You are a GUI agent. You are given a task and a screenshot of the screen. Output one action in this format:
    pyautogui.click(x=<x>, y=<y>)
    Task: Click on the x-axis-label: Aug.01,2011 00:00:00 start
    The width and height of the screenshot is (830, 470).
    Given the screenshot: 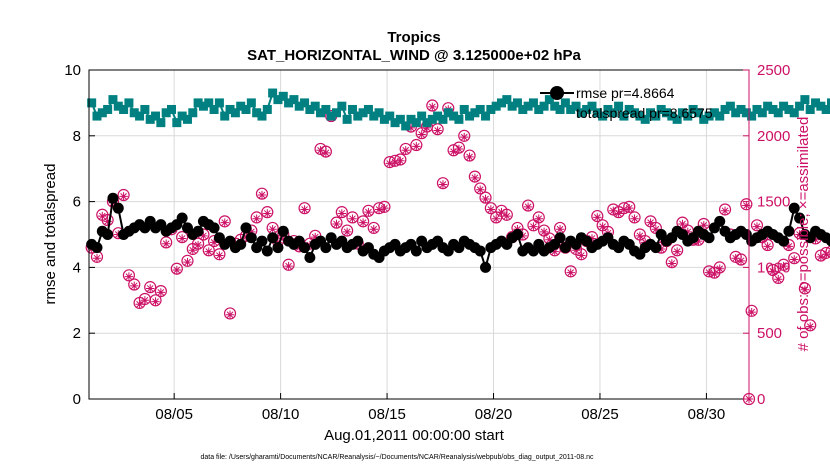 What is the action you would take?
    pyautogui.click(x=414, y=435)
    